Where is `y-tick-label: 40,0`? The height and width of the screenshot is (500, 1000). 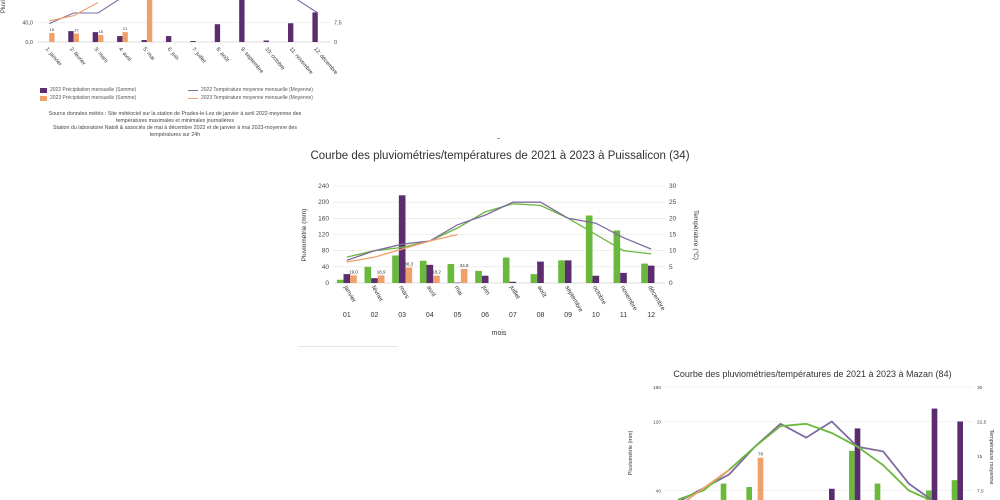 y-tick-label: 40,0 is located at coordinates (27, 23).